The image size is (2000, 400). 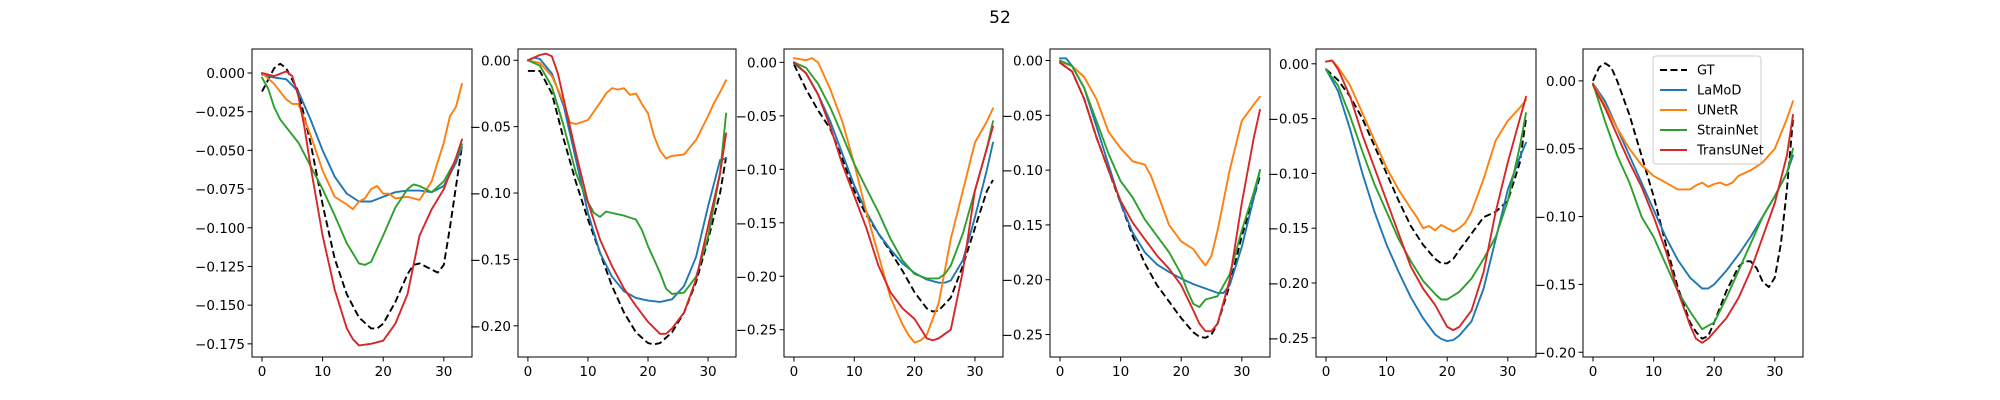 What do you see at coordinates (220, 267) in the screenshot?
I see `y-tick-label: −0.125` at bounding box center [220, 267].